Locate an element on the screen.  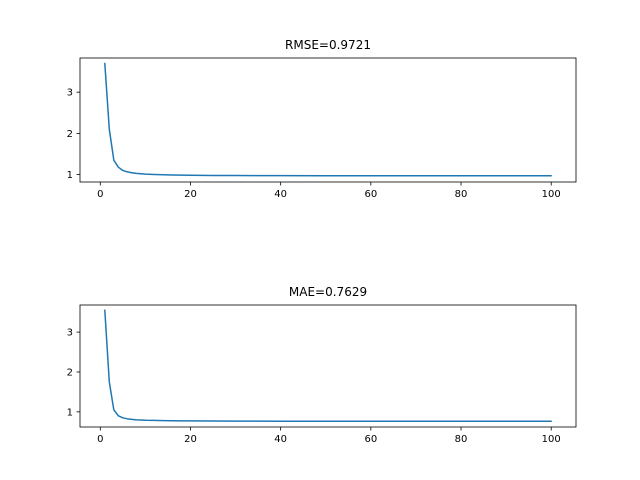
rmse-x-tick-label: 40 is located at coordinates (280, 194).